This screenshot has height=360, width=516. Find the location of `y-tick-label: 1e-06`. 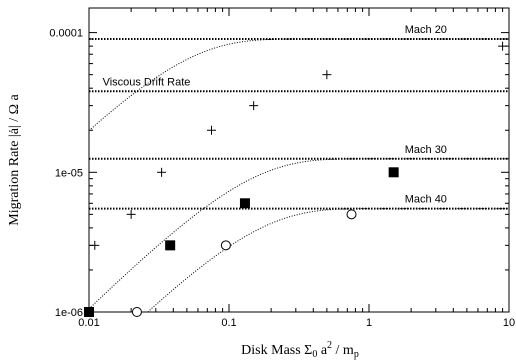

y-tick-label: 1e-06 is located at coordinates (69, 313).